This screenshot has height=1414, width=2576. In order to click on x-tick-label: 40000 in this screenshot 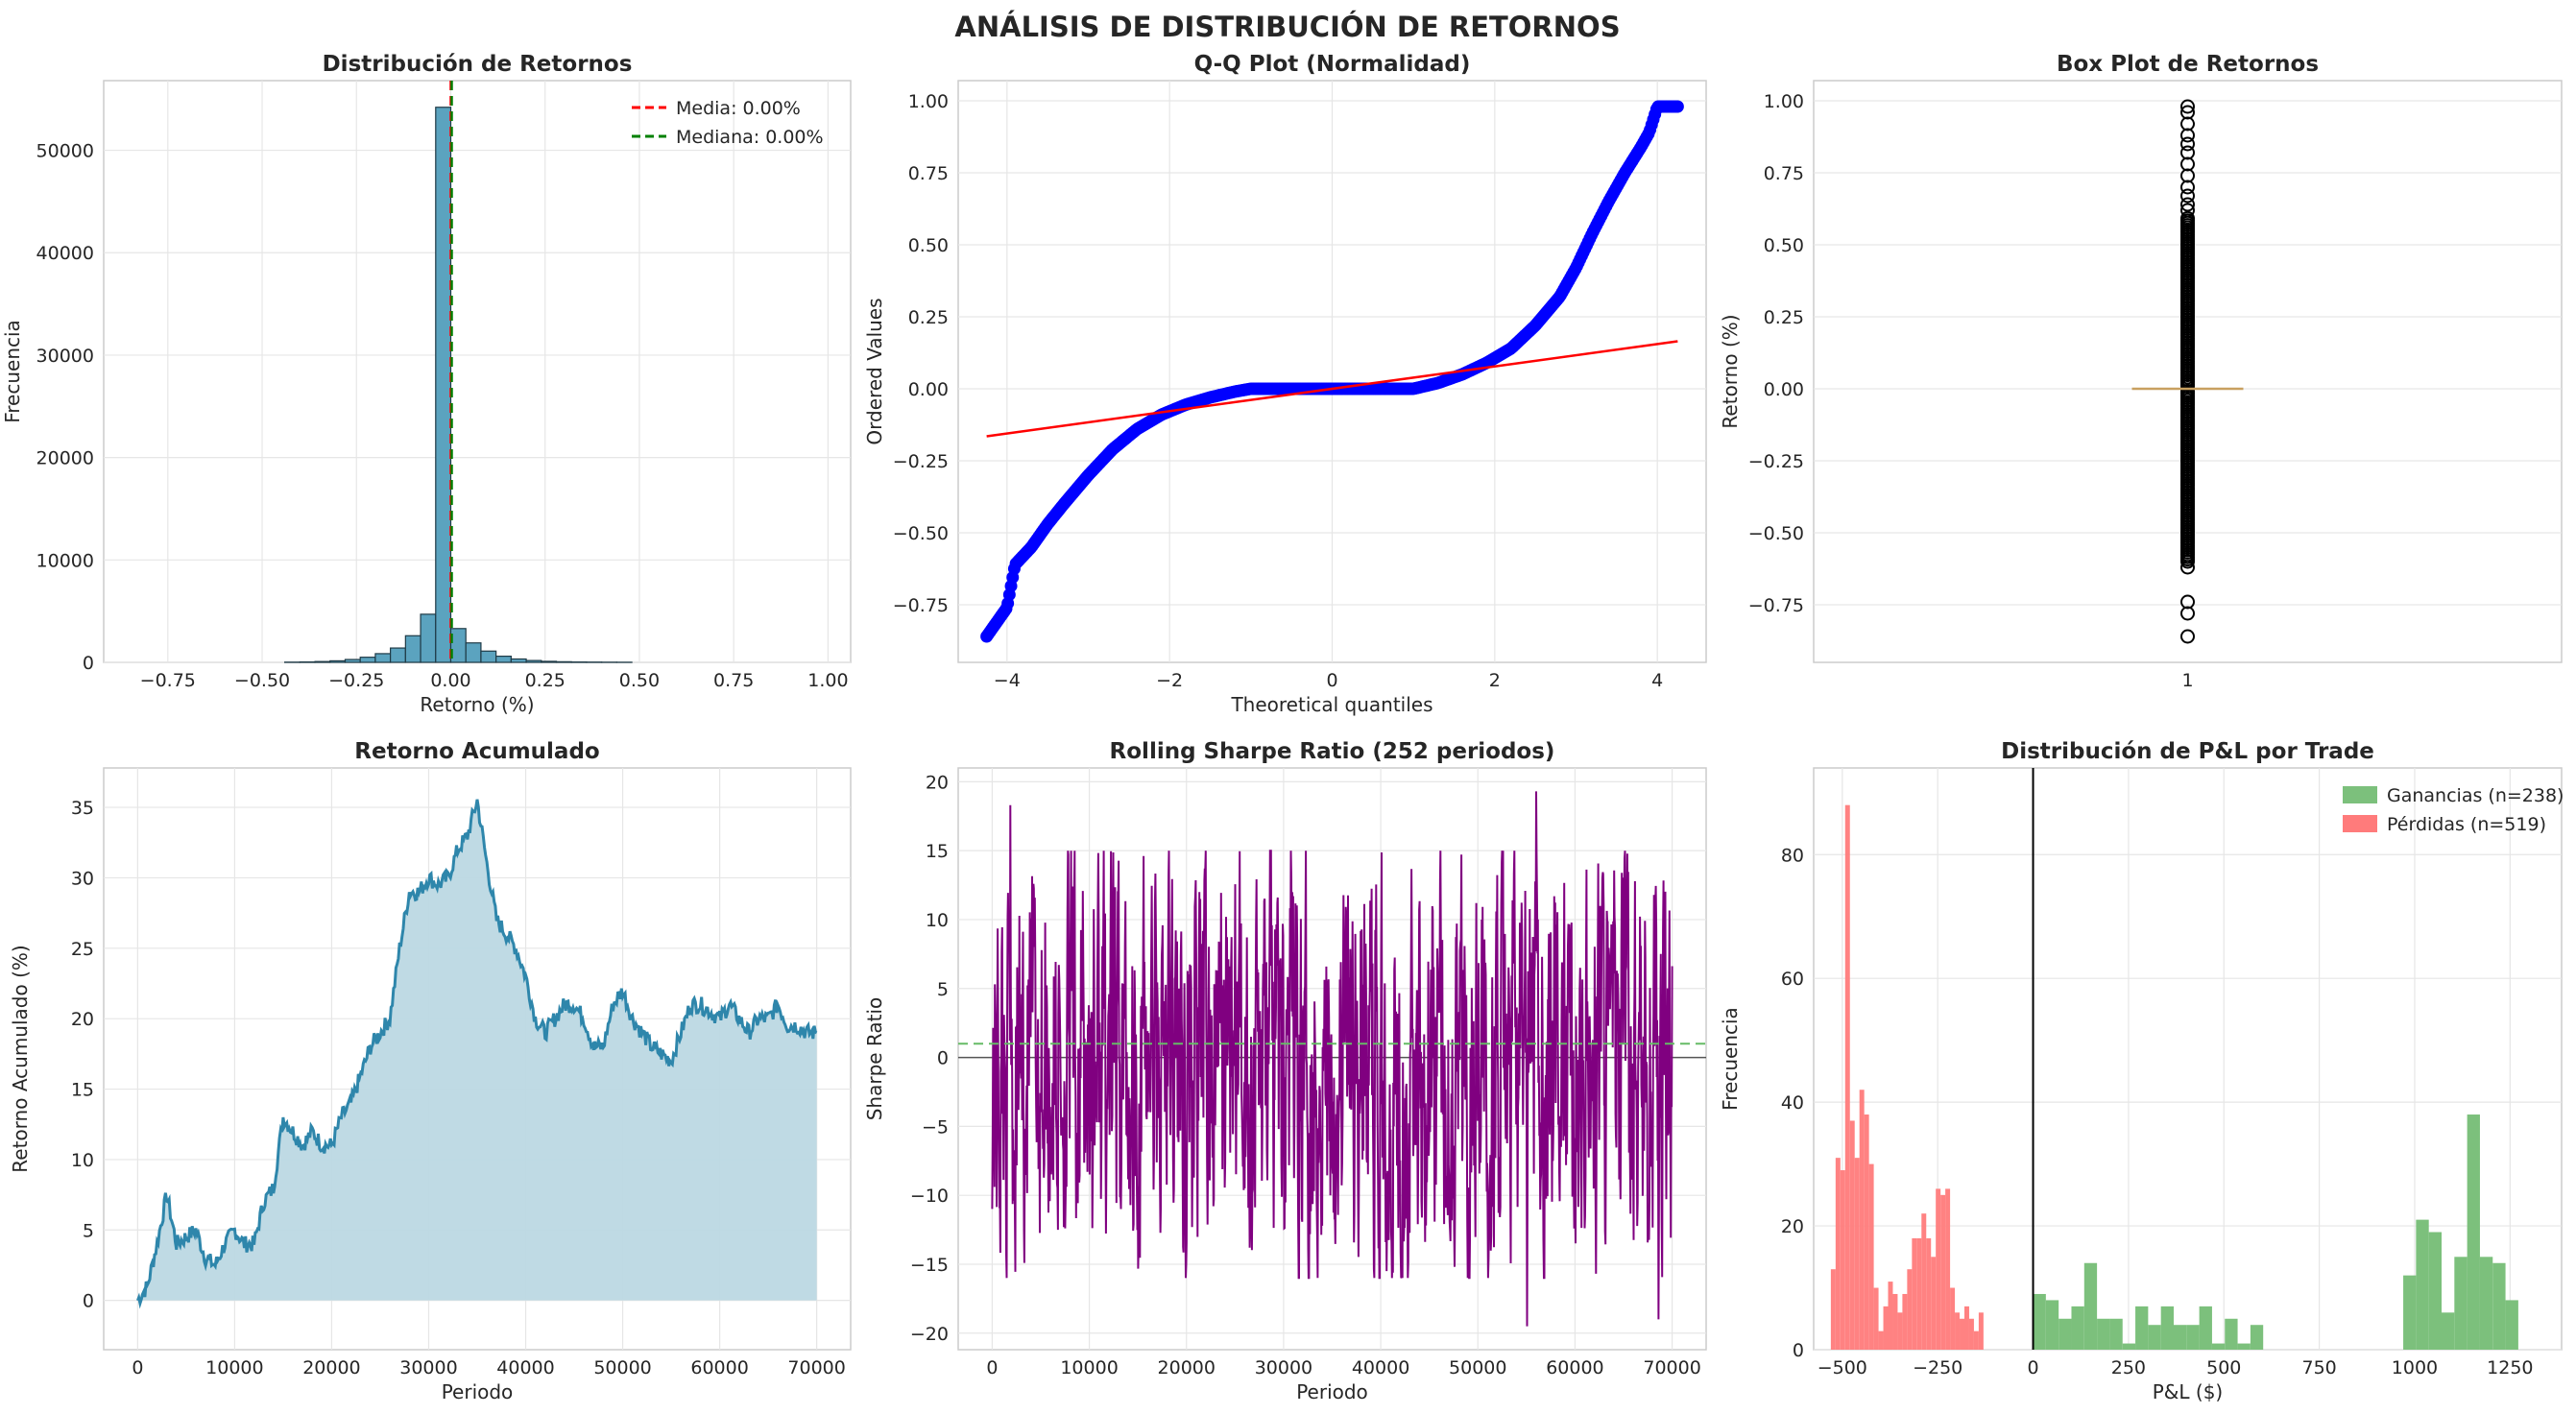, I will do `click(1380, 1367)`.